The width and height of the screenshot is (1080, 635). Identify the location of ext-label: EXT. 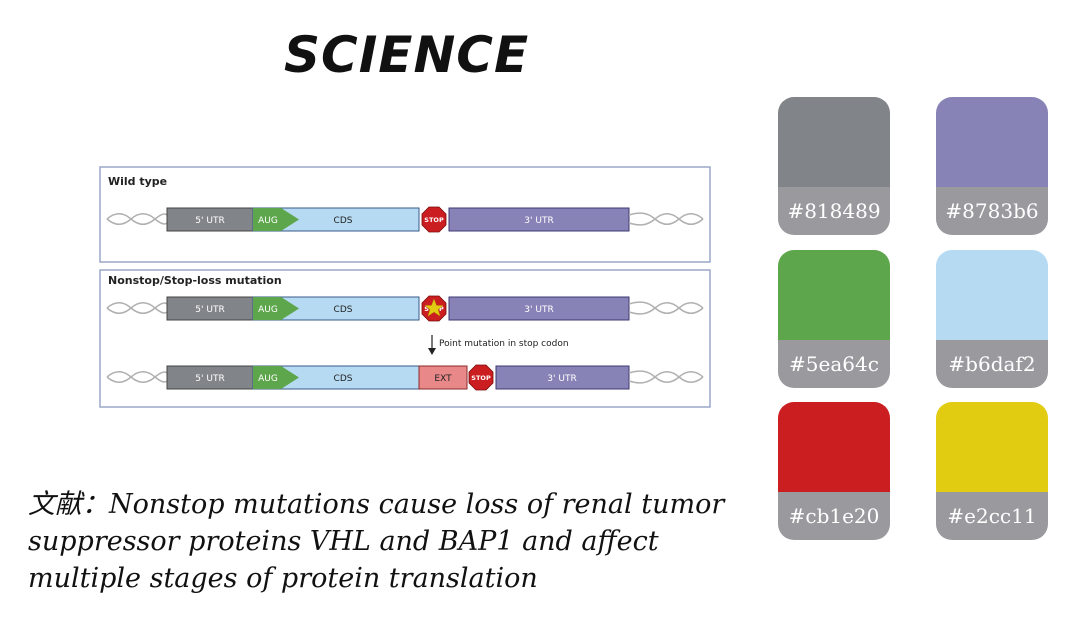
(443, 379).